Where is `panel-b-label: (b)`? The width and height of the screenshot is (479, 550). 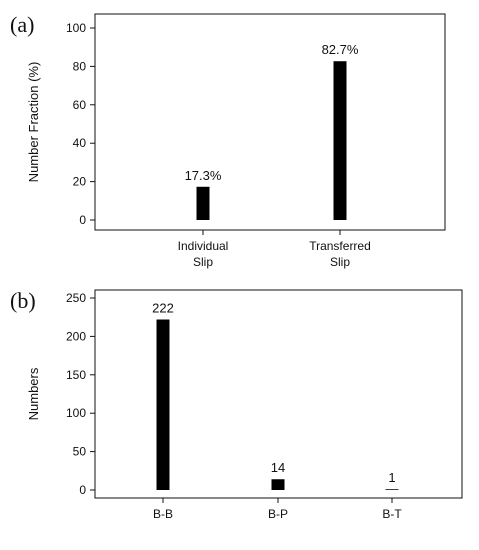
panel-b-label: (b) is located at coordinates (23, 300).